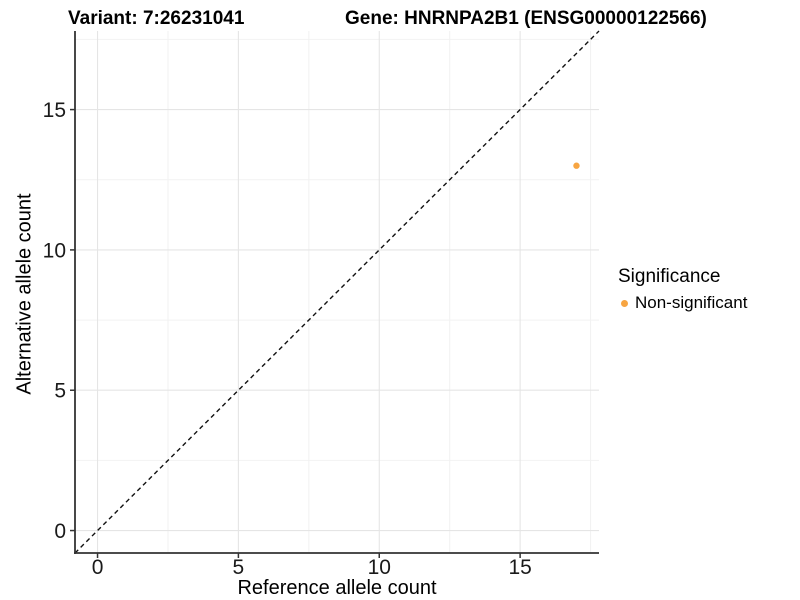 Image resolution: width=800 pixels, height=600 pixels. Describe the element at coordinates (576, 165) in the screenshot. I see `data-point` at that location.